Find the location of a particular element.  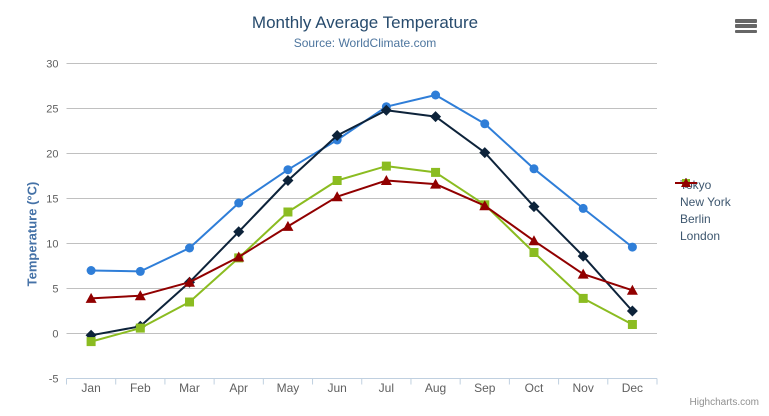

x-axis-label: Jun is located at coordinates (336, 388).